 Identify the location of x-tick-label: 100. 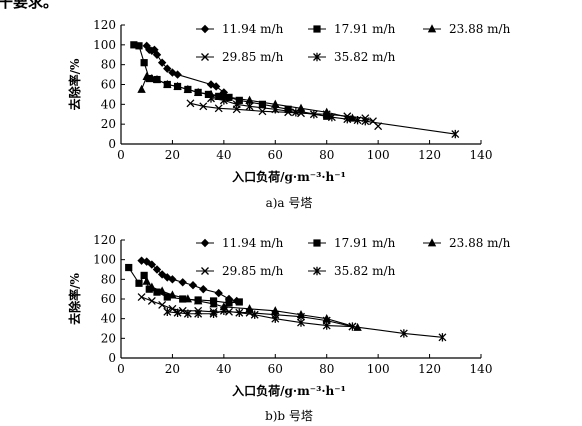
(378, 155).